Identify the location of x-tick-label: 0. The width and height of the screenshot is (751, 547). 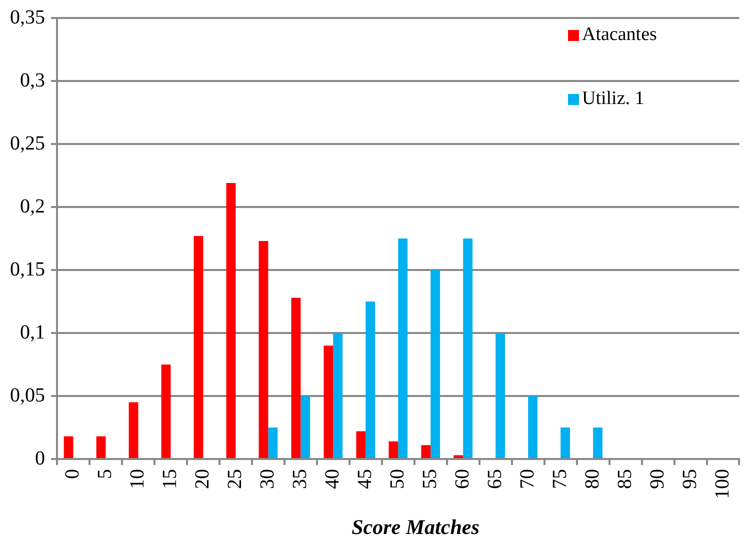
(72, 474).